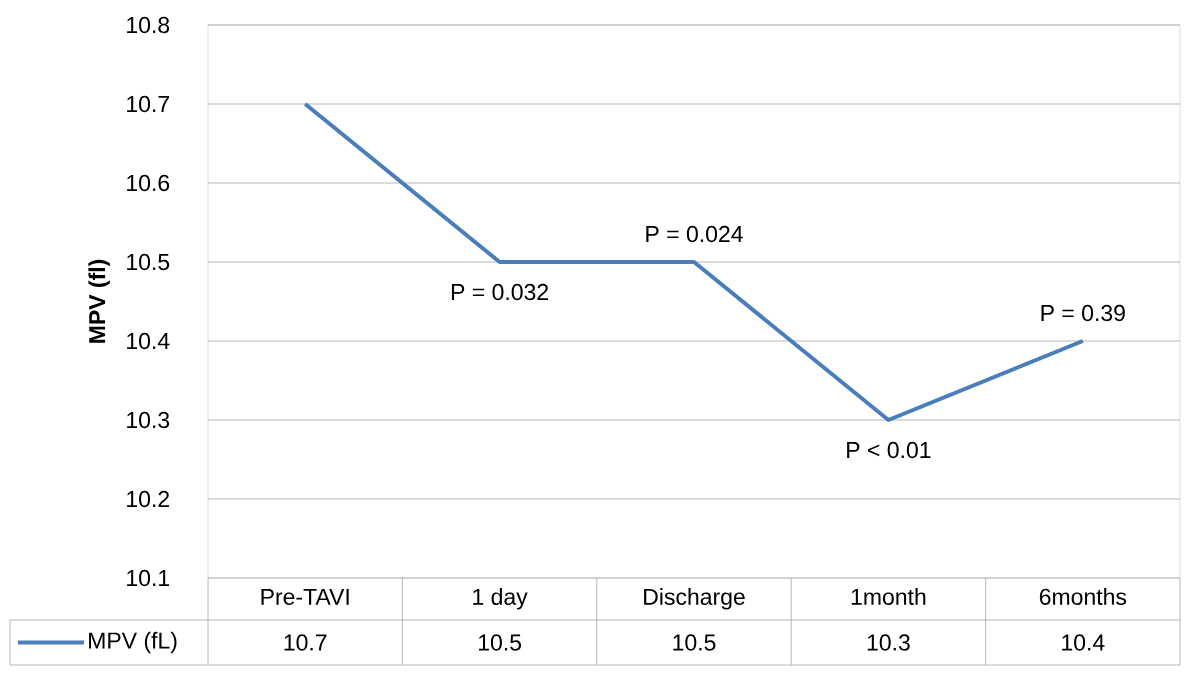  I want to click on x-tick-label: 1 day, so click(500, 599).